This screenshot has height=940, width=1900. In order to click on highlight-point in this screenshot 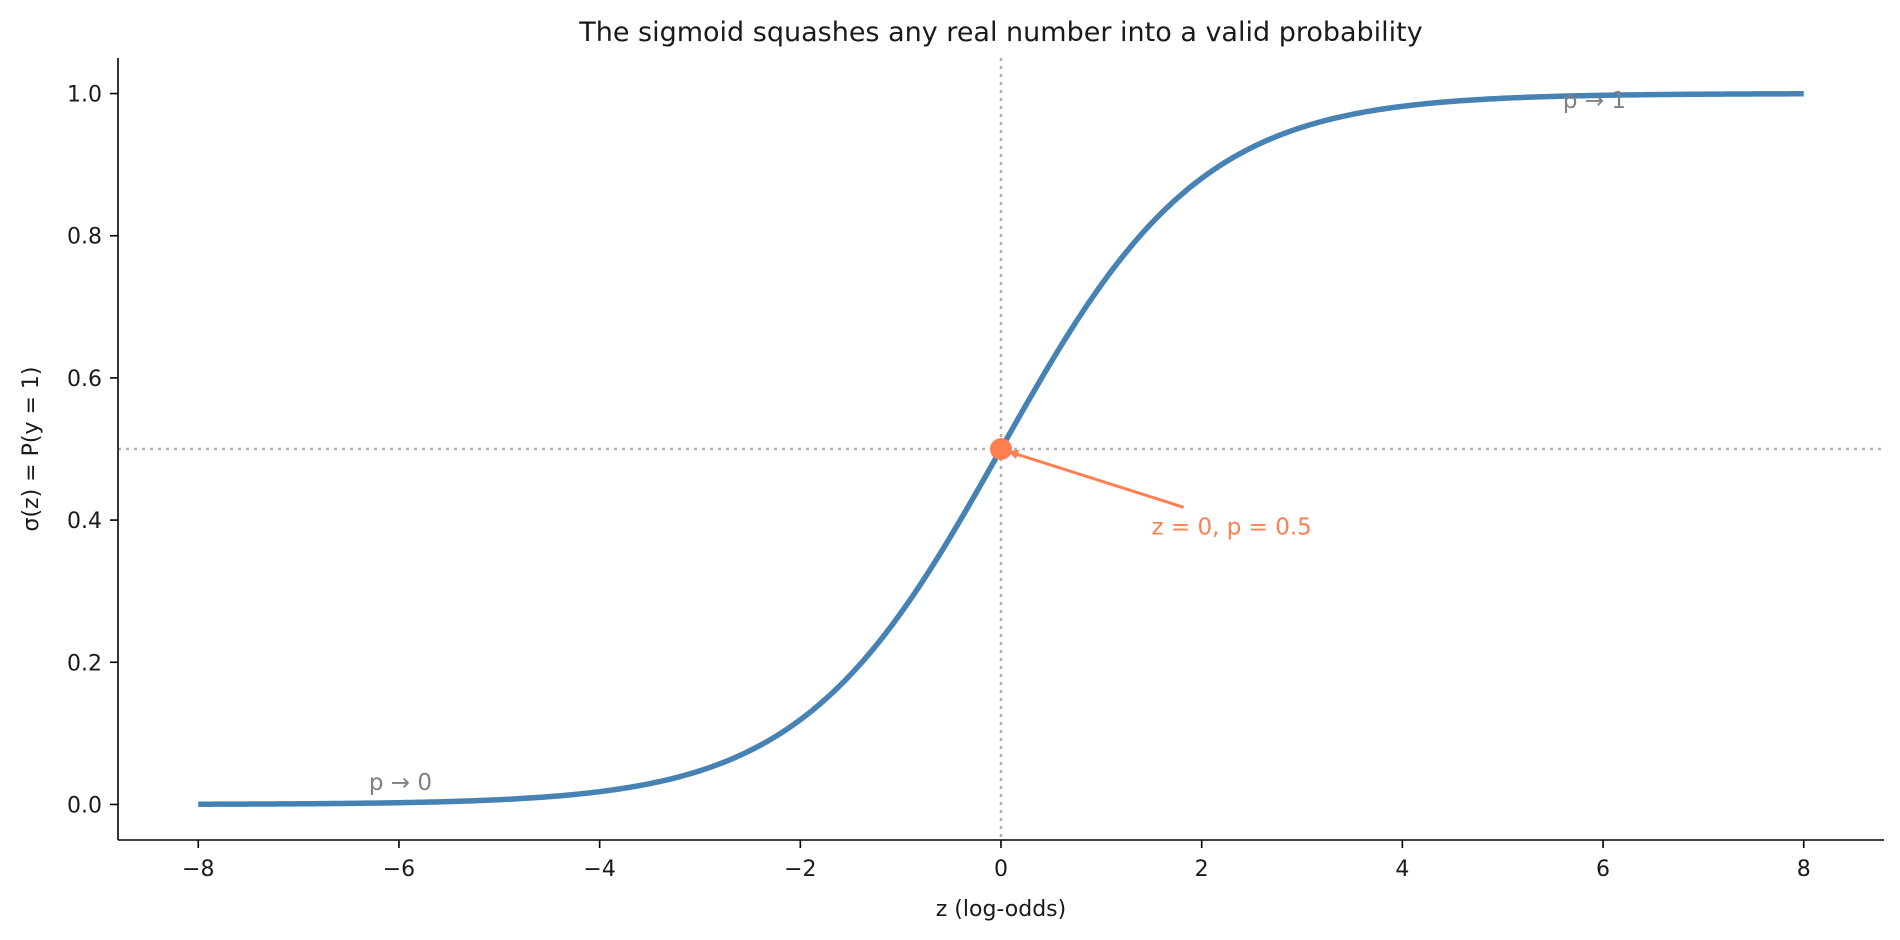, I will do `click(1001, 449)`.